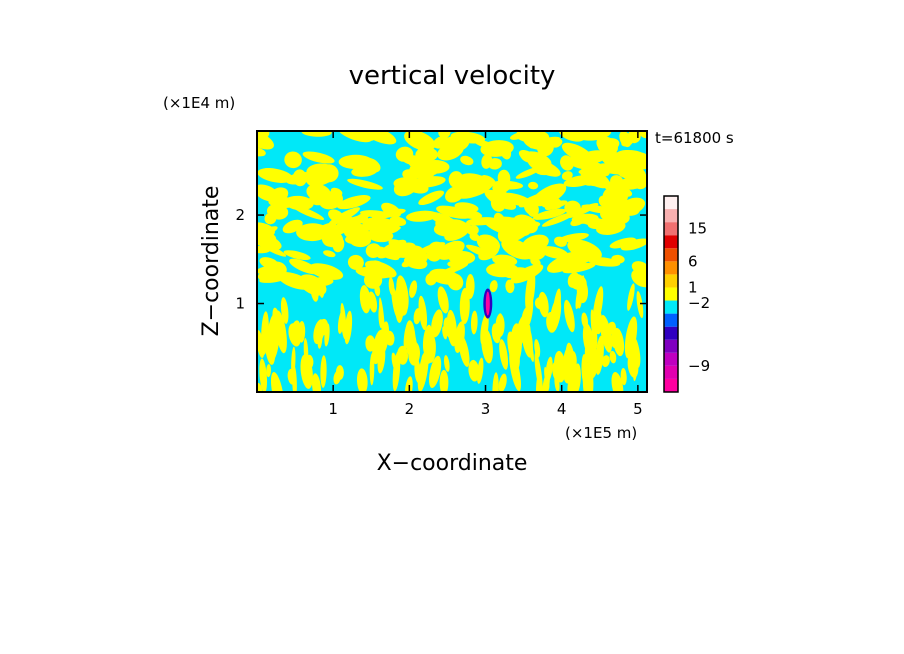  What do you see at coordinates (638, 409) in the screenshot?
I see `x-tick-label: 5` at bounding box center [638, 409].